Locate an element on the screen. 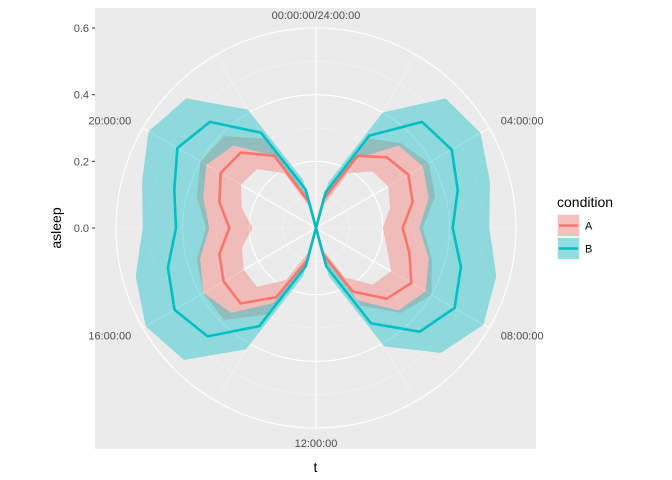  legend-item-A: A is located at coordinates (575, 225).